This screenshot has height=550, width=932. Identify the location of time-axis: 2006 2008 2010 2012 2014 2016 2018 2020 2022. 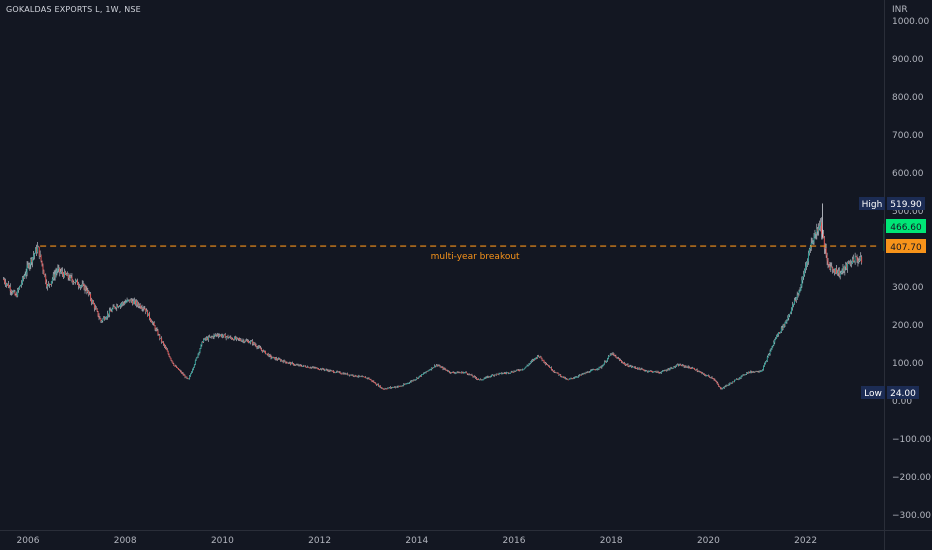
(417, 541).